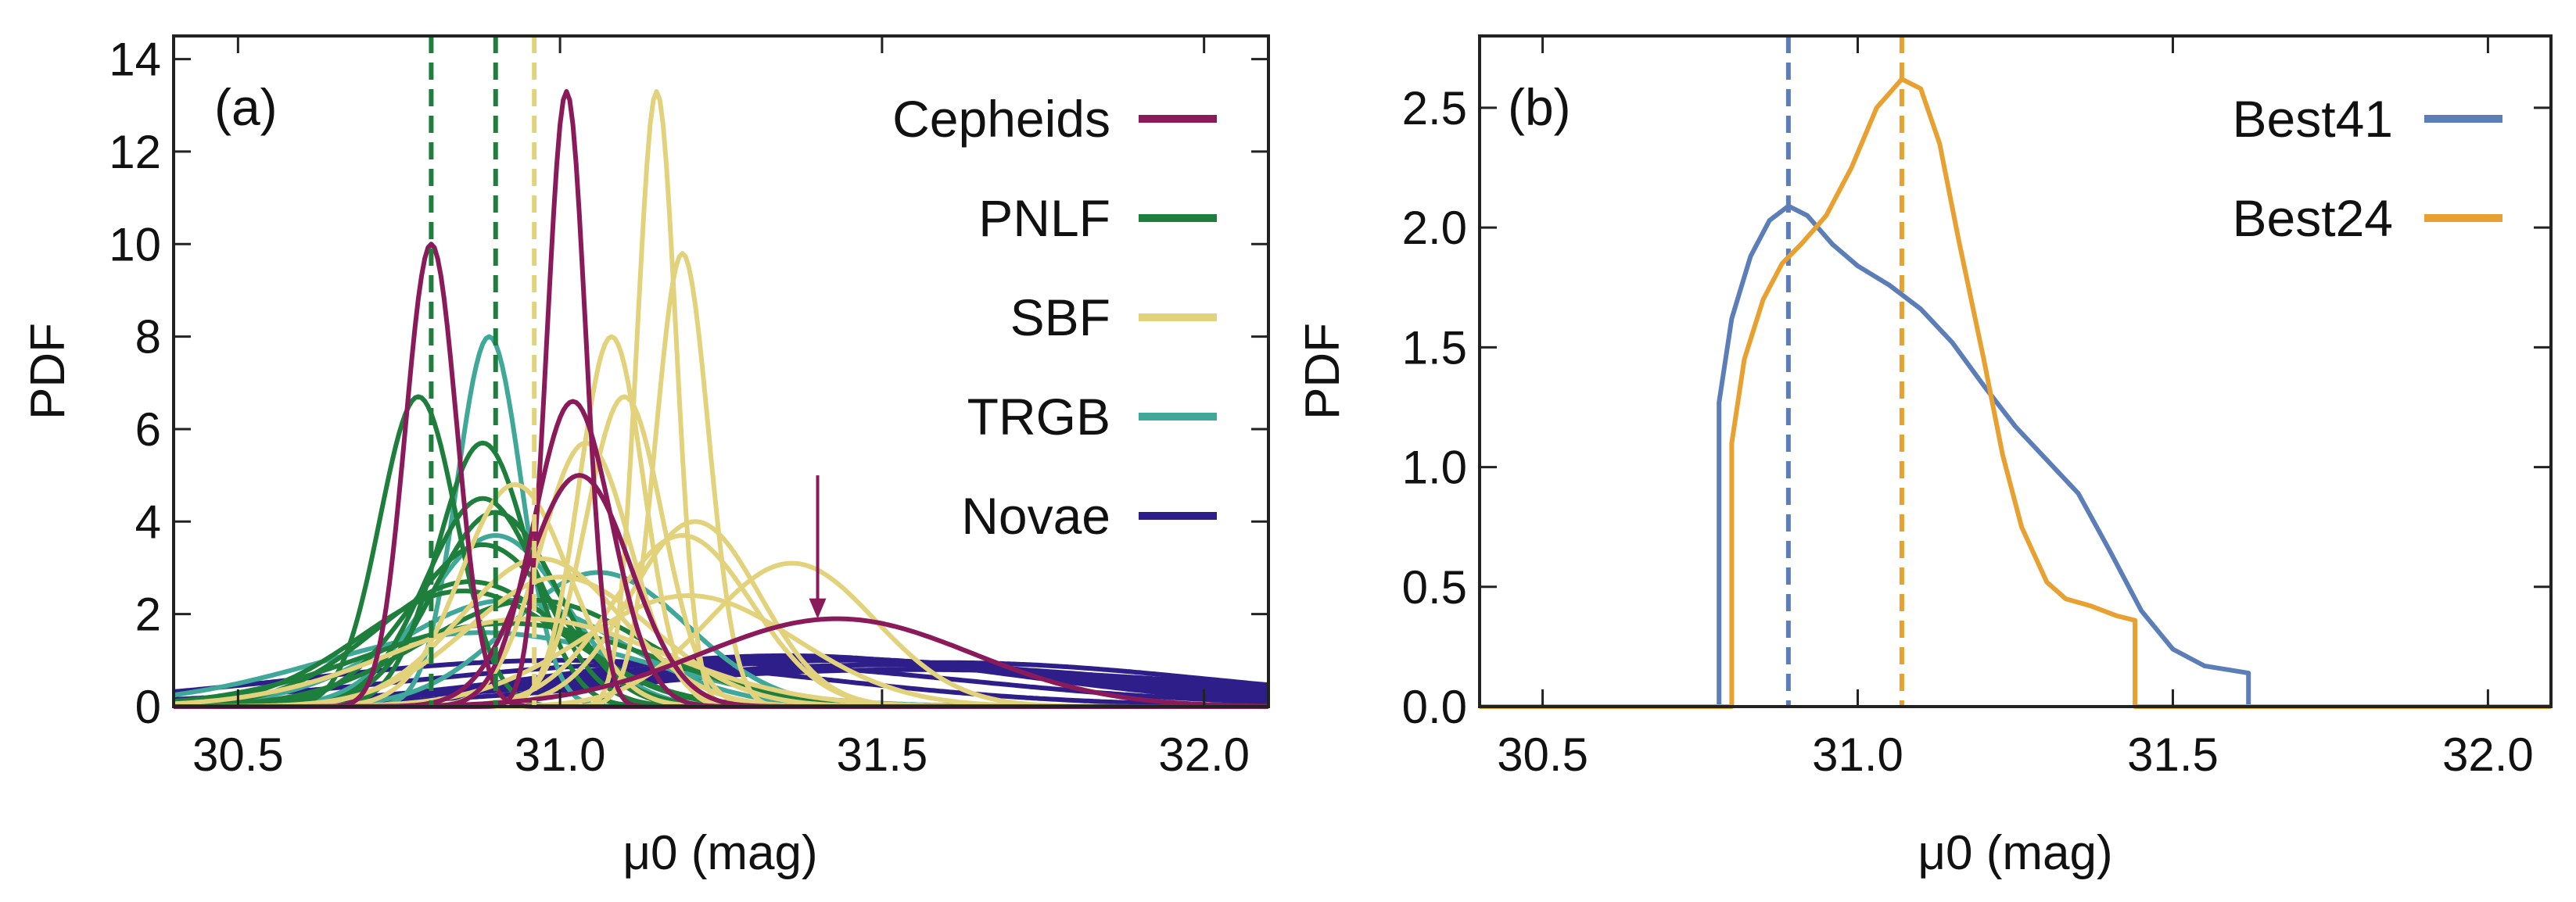  What do you see at coordinates (818, 608) in the screenshot?
I see `arrow-head` at bounding box center [818, 608].